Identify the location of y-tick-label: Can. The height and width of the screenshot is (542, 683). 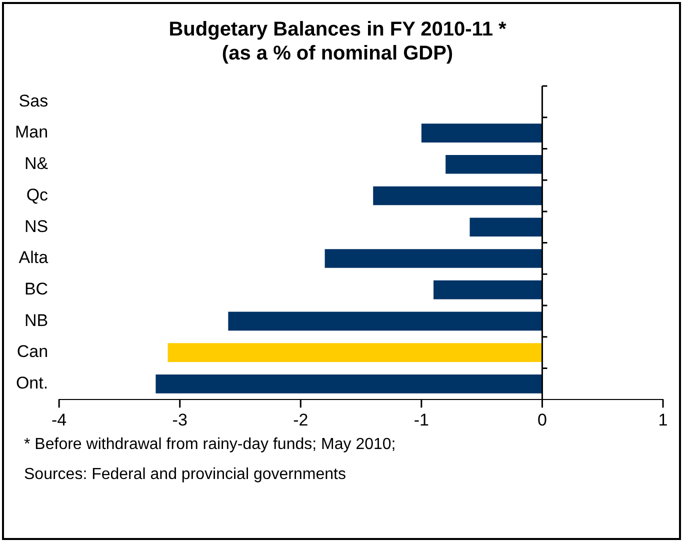
(32, 352).